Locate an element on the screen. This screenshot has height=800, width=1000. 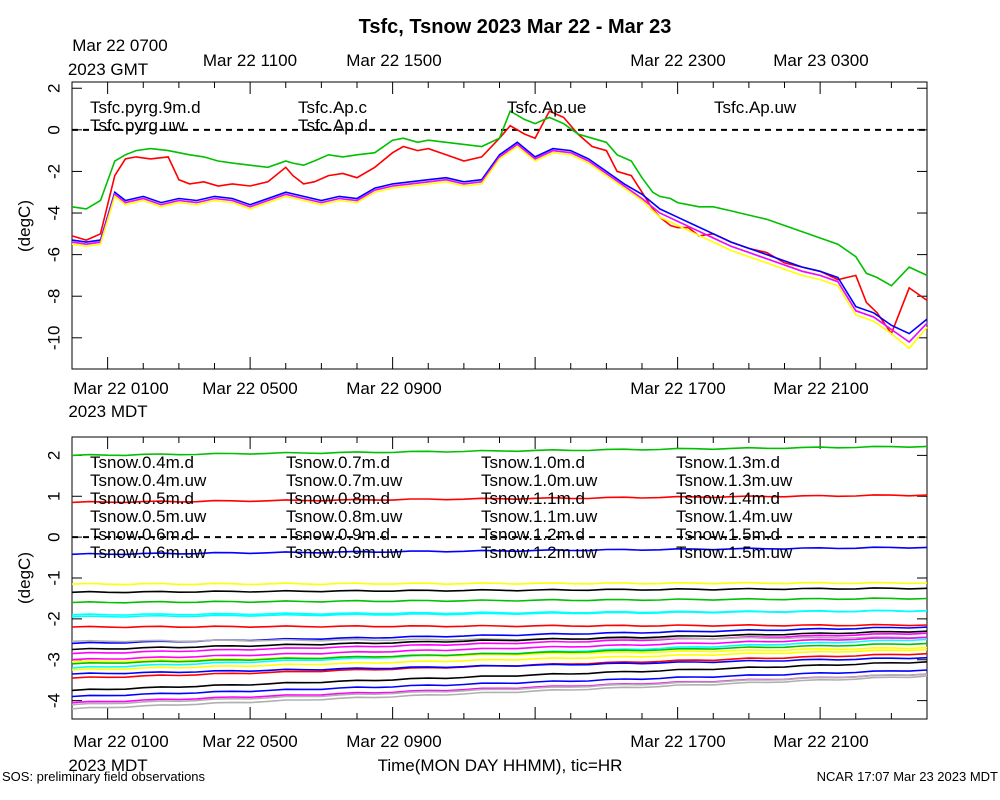
footer-left: SOS: preliminary field observations is located at coordinates (104, 776).